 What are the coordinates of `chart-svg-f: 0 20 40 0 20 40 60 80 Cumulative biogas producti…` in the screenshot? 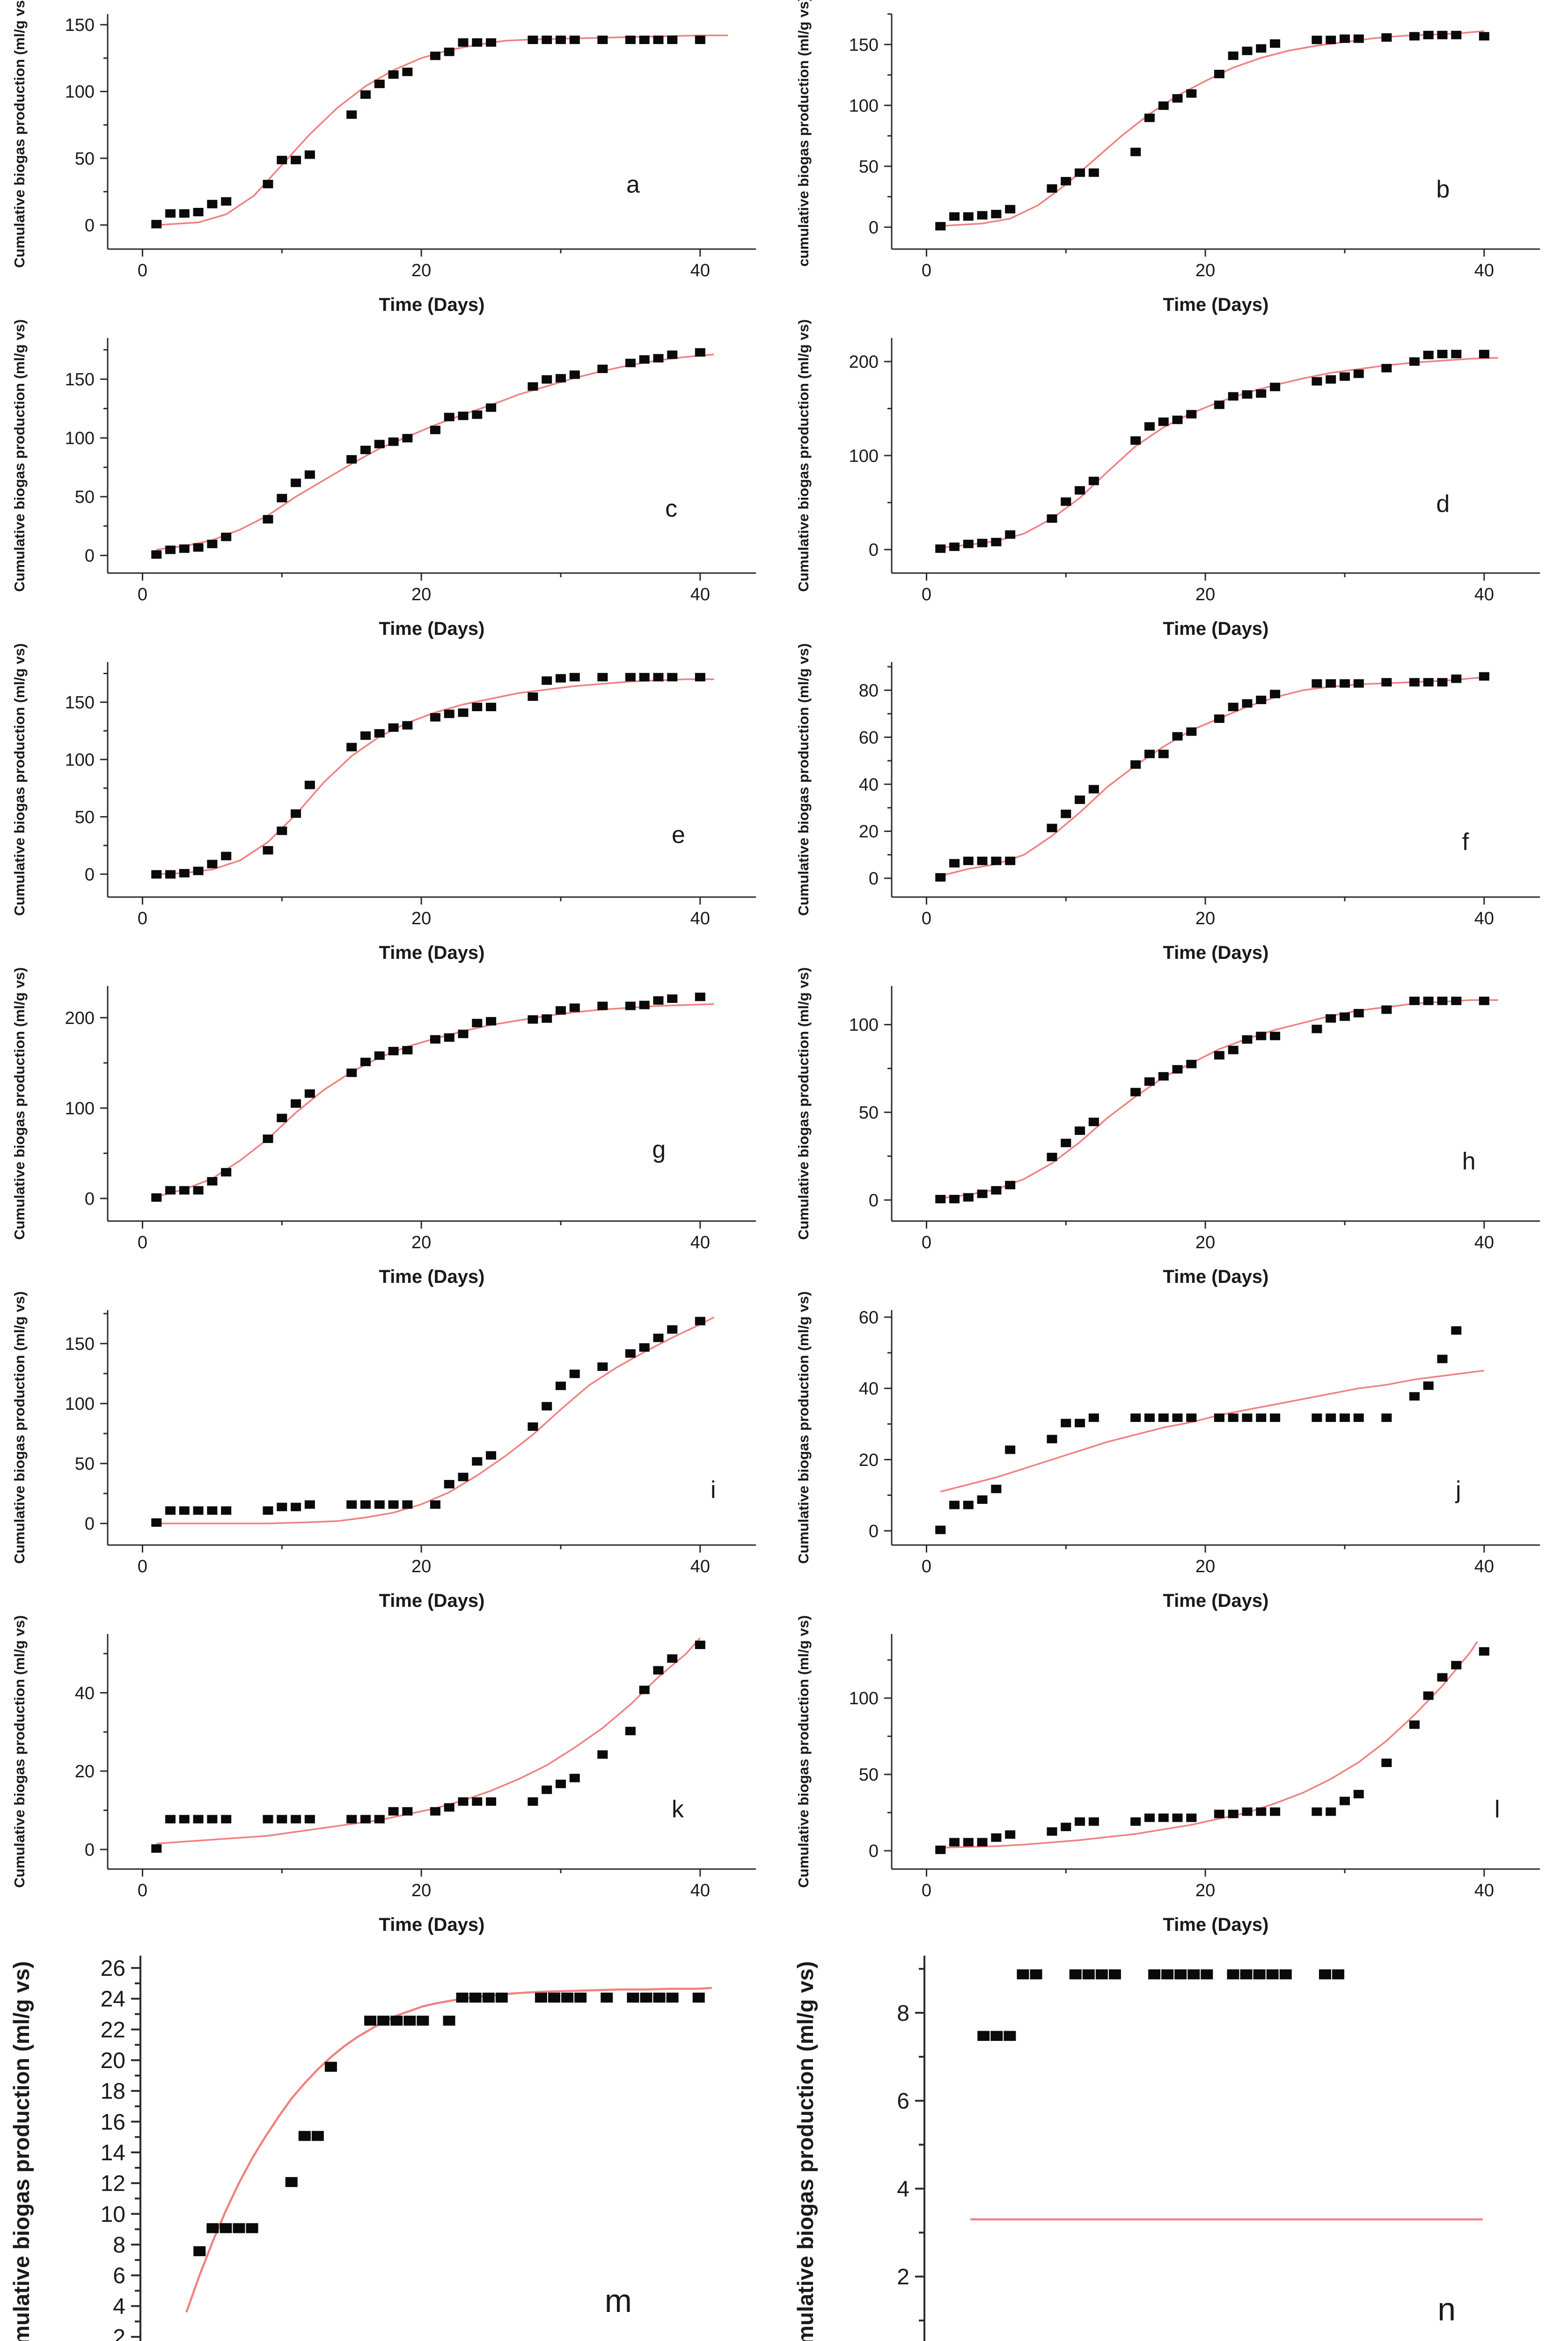 It's located at (1168, 803).